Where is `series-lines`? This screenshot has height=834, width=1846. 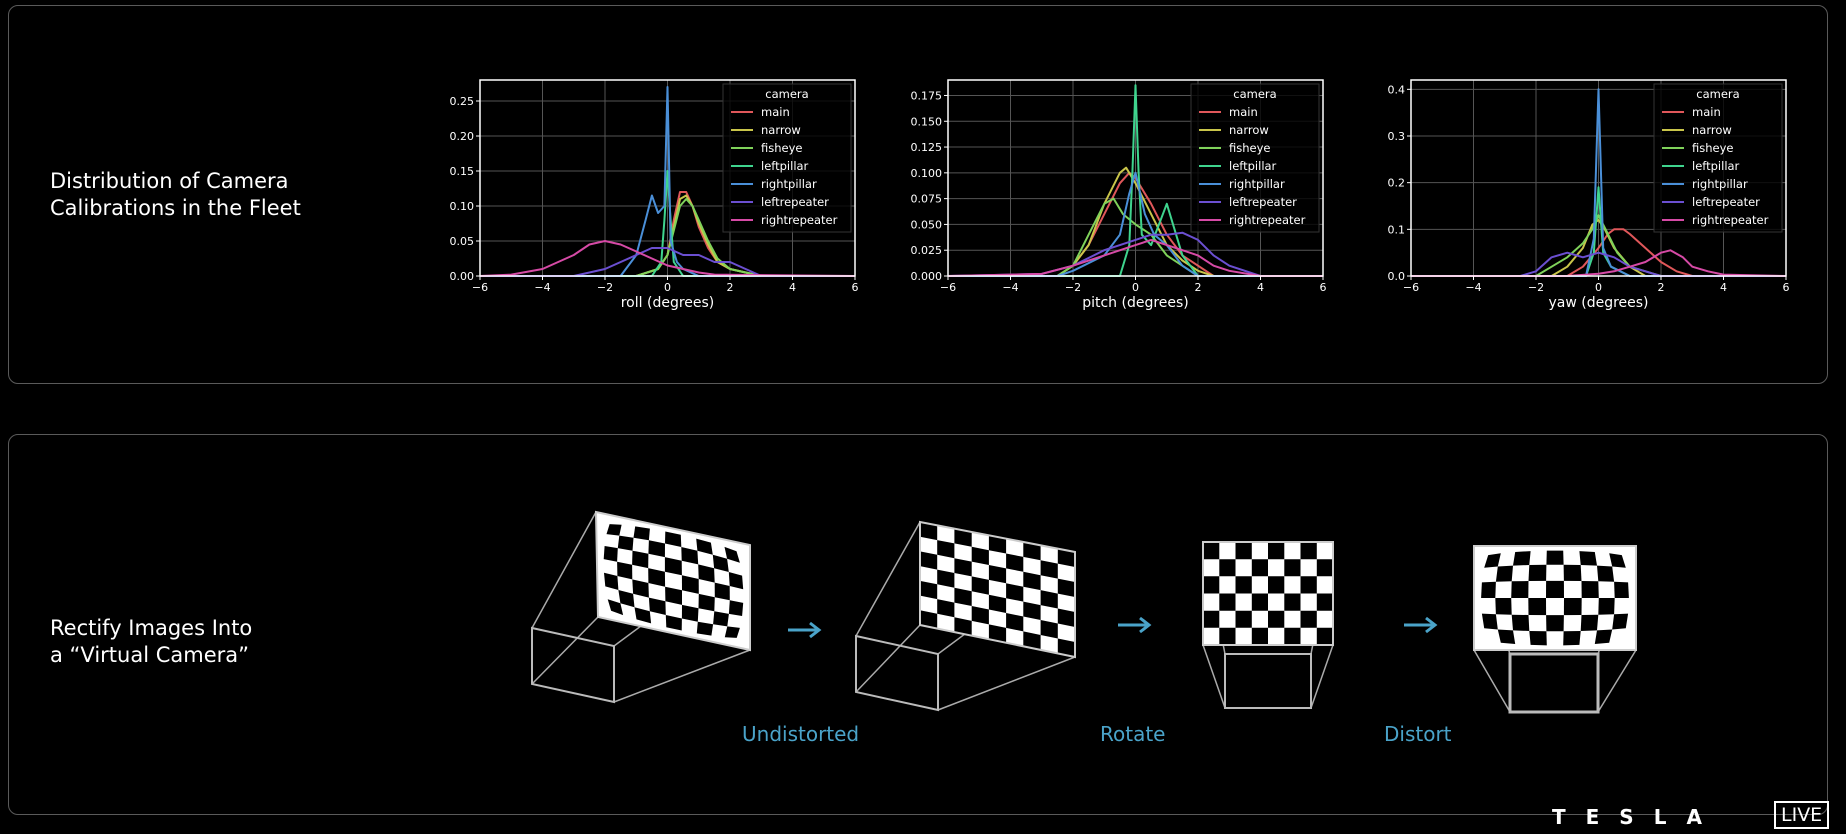
series-lines is located at coordinates (667, 181).